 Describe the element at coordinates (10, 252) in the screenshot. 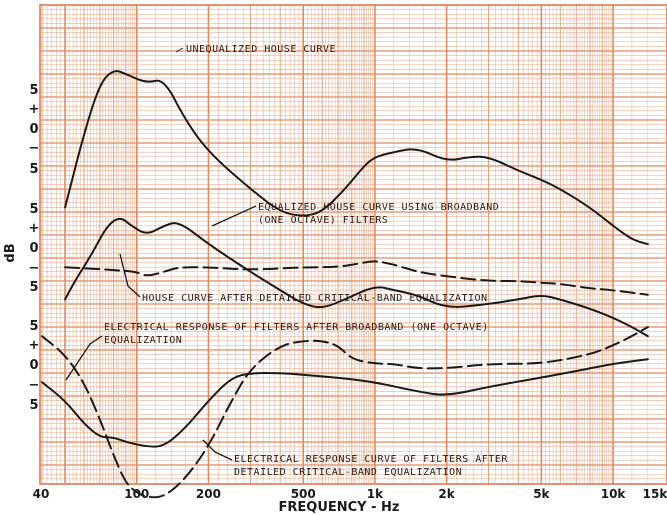

I see `y-axis-label: dB` at that location.